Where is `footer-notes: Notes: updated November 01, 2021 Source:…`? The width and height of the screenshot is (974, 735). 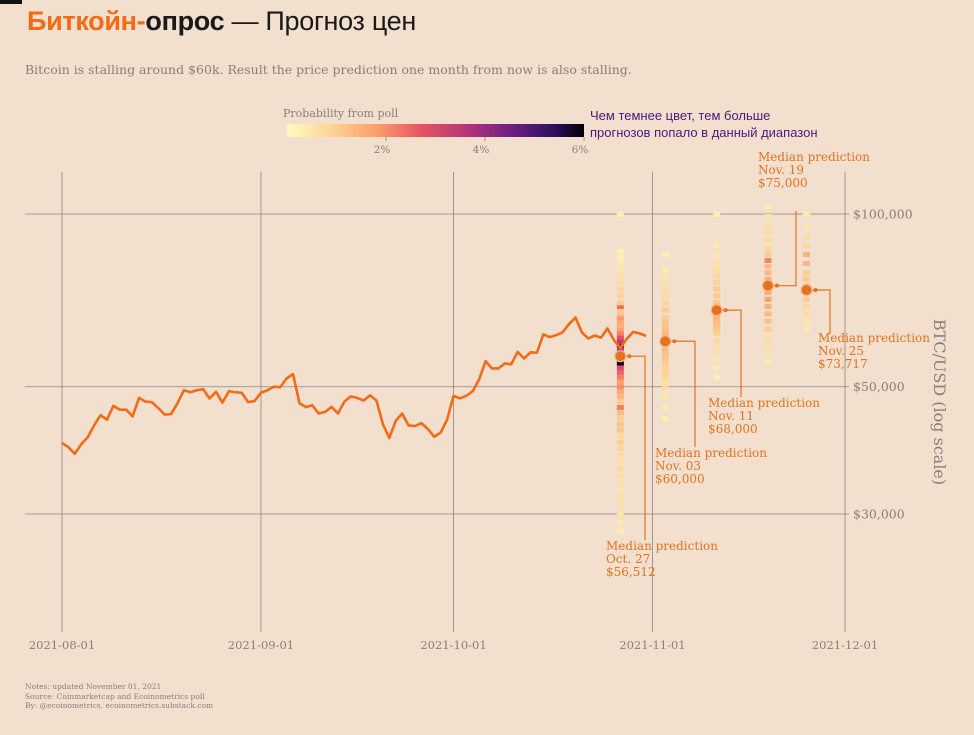 footer-notes: Notes: updated November 01, 2021 Source:… is located at coordinates (119, 696).